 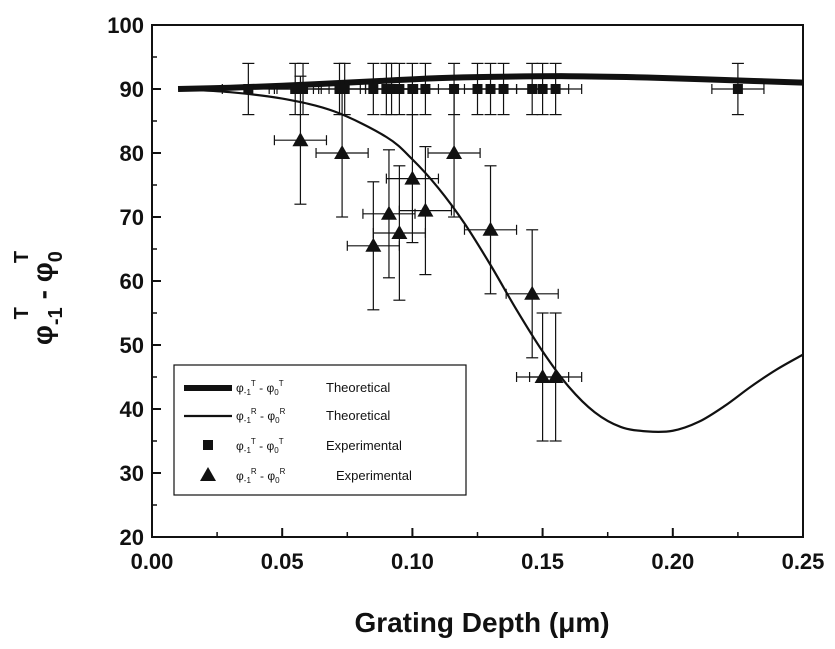 I want to click on y-tick-label: 100, so click(x=125, y=25).